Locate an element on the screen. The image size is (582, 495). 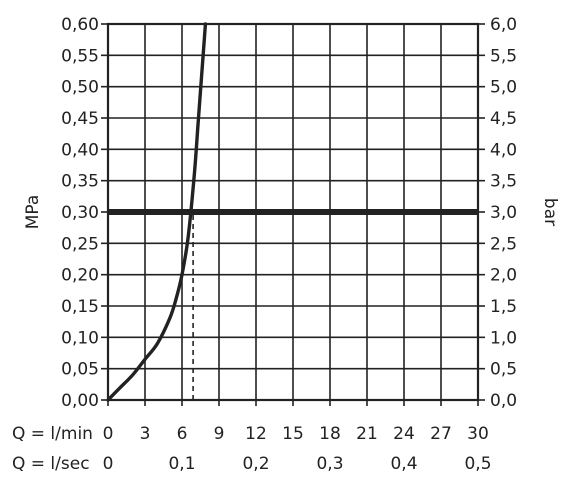
y-left-tick-label: 0,00 is located at coordinates (80, 401).